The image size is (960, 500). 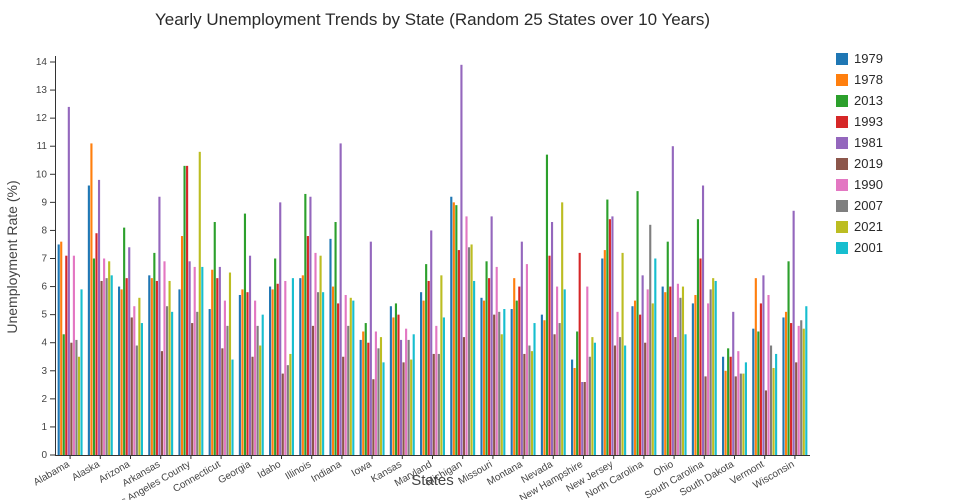 What do you see at coordinates (859, 101) in the screenshot?
I see `legend-item-2013: 2013` at bounding box center [859, 101].